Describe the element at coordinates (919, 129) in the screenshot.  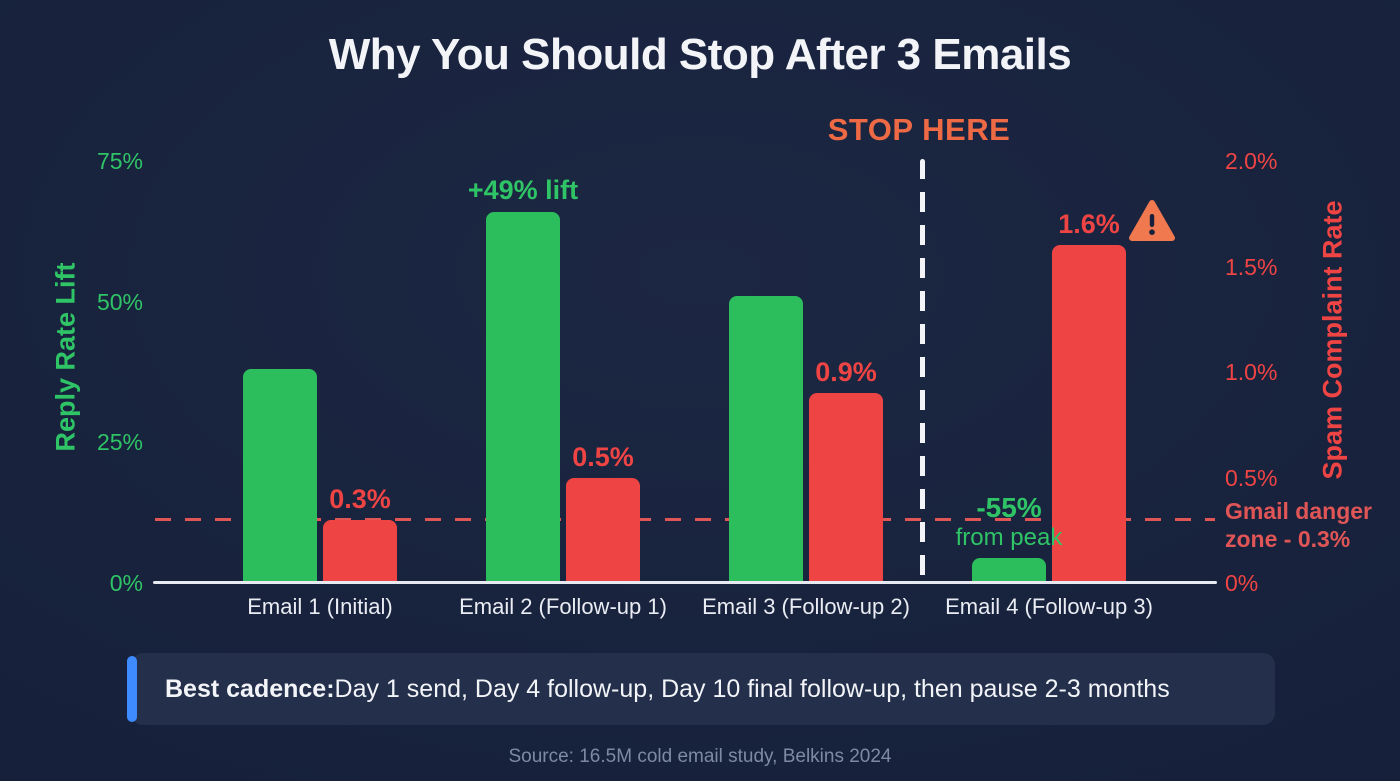
I see `stop-here-label: STOP HERE` at that location.